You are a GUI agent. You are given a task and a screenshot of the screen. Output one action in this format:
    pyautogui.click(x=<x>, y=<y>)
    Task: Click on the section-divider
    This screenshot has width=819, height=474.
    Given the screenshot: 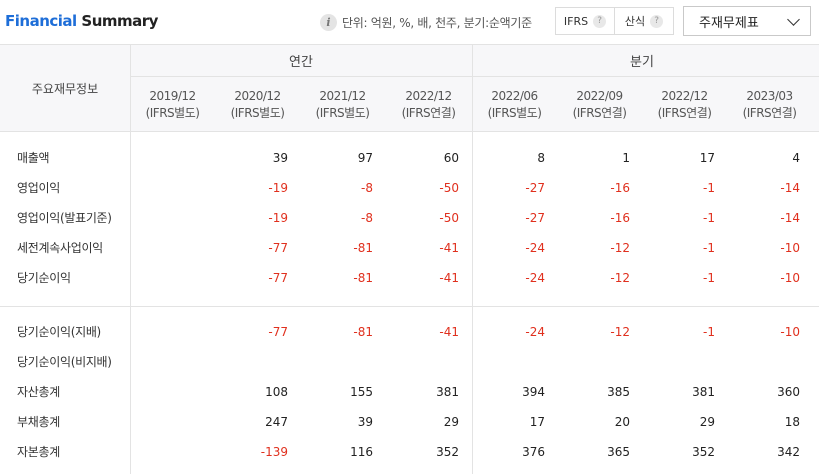 What is the action you would take?
    pyautogui.click(x=409, y=306)
    